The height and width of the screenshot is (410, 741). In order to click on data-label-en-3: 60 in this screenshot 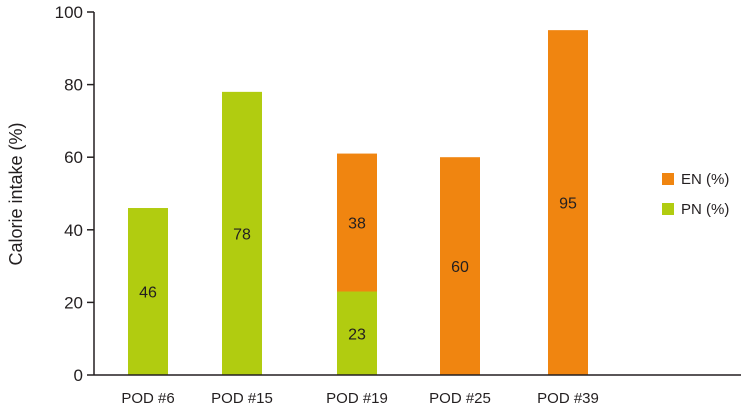, I will do `click(460, 267)`.